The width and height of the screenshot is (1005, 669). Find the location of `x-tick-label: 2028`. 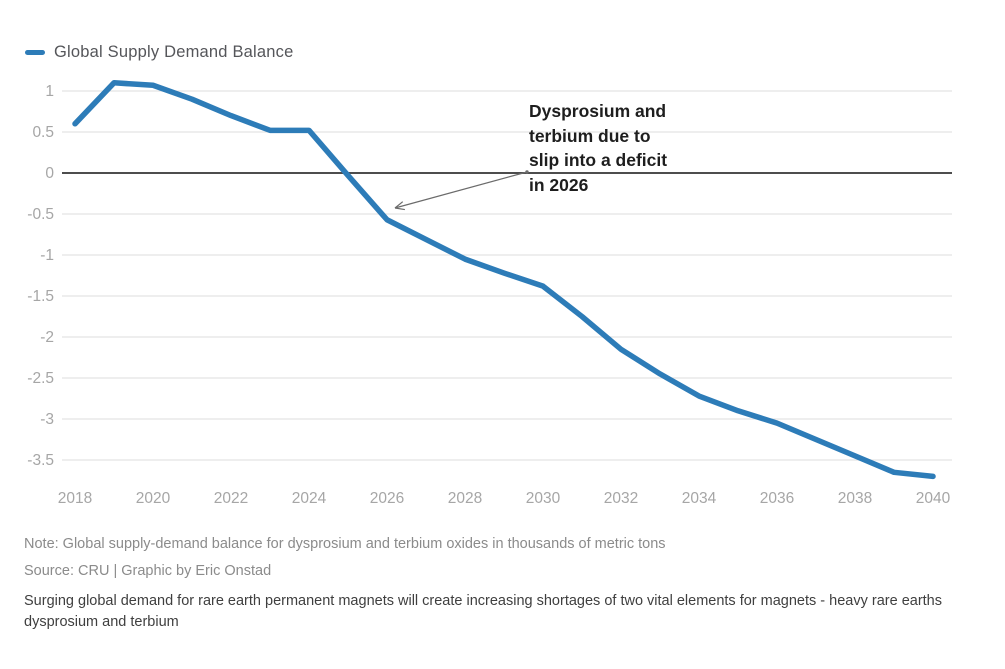

x-tick-label: 2028 is located at coordinates (465, 498).